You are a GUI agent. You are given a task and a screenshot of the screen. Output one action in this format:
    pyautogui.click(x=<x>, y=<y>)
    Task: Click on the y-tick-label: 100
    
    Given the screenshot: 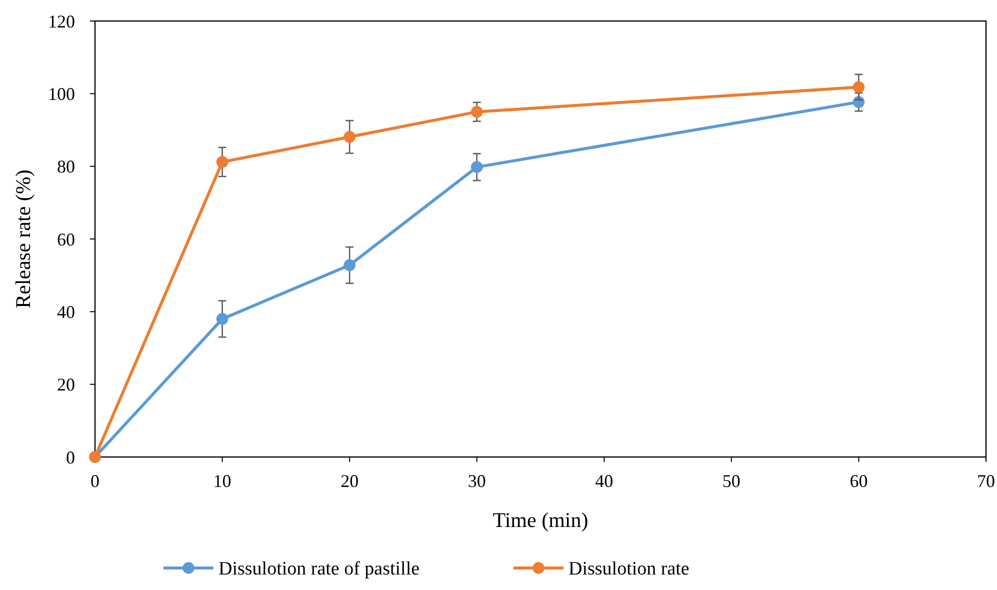 What is the action you would take?
    pyautogui.click(x=61, y=94)
    